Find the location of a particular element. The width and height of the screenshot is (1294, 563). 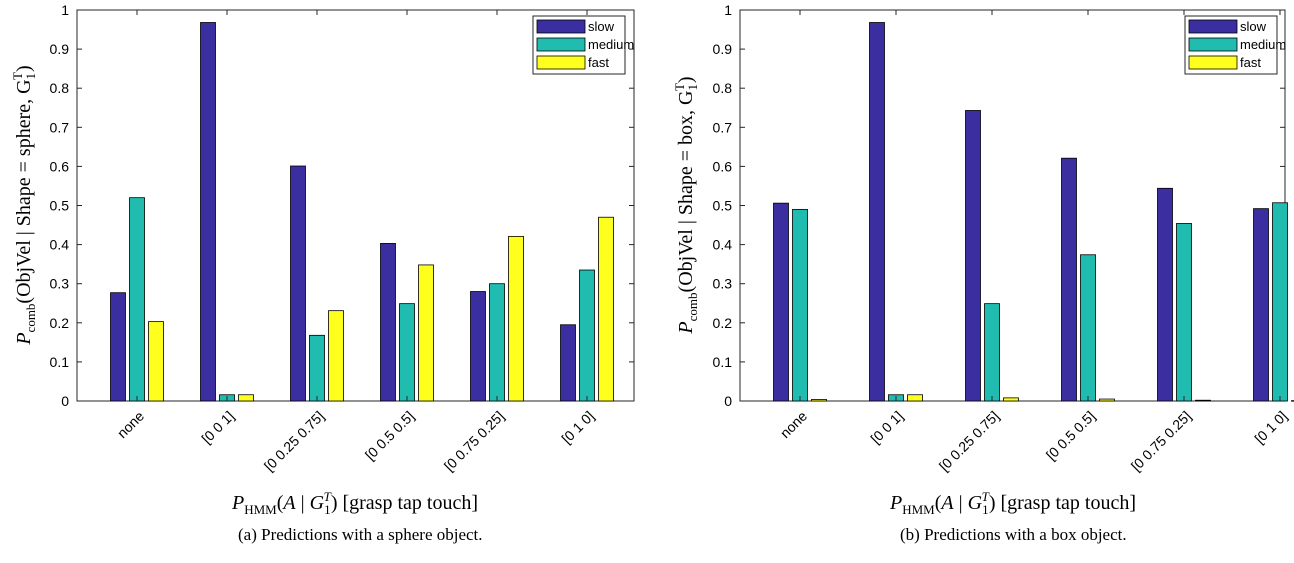

caption: (a) Predictions with a sphere object. is located at coordinates (360, 534).